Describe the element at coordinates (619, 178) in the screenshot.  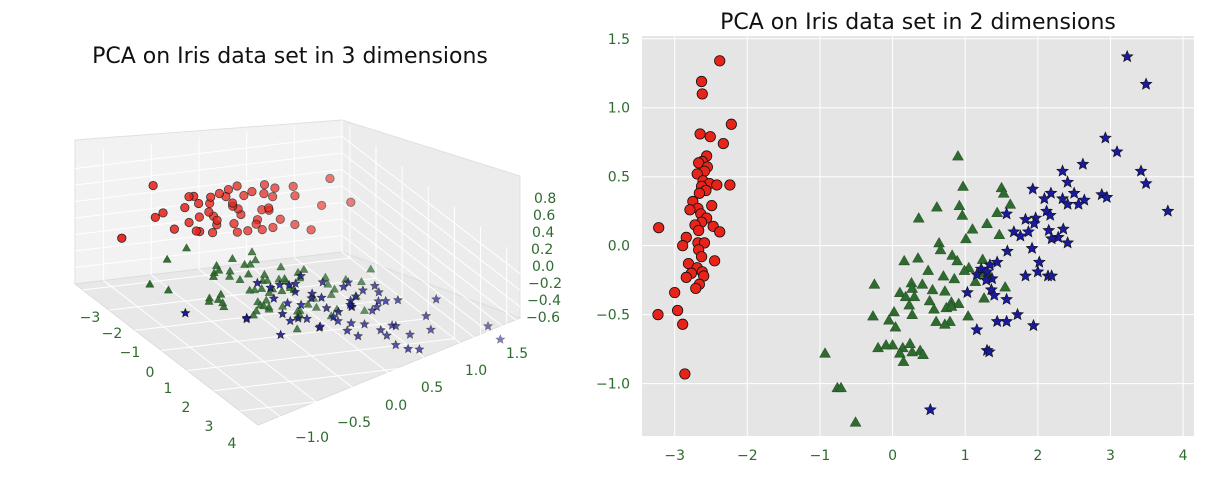
I see `y-tick-label: 0.5` at that location.